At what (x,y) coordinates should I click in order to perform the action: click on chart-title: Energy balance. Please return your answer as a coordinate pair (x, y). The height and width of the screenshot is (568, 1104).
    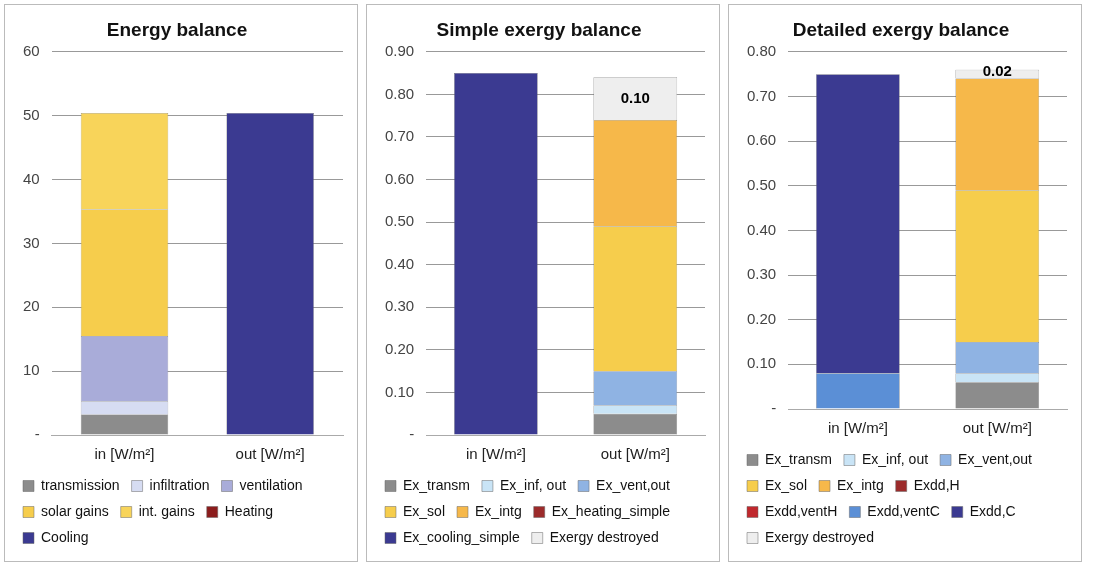
    Looking at the image, I should click on (177, 29).